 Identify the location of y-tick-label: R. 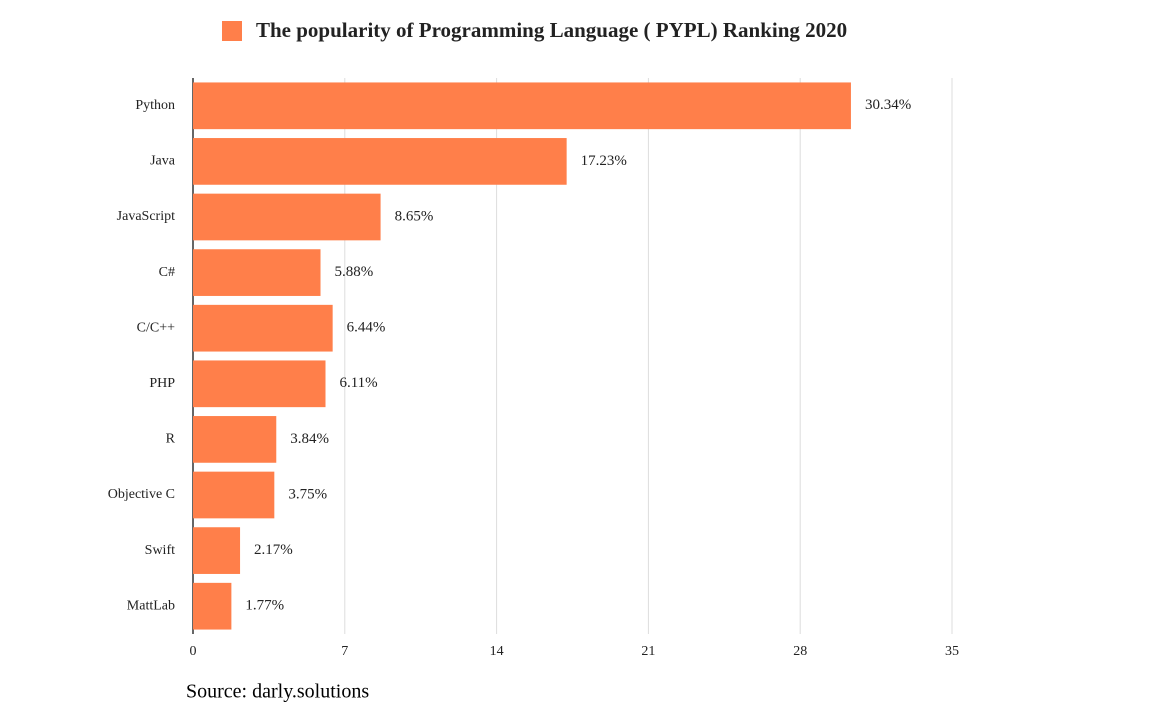
(171, 439).